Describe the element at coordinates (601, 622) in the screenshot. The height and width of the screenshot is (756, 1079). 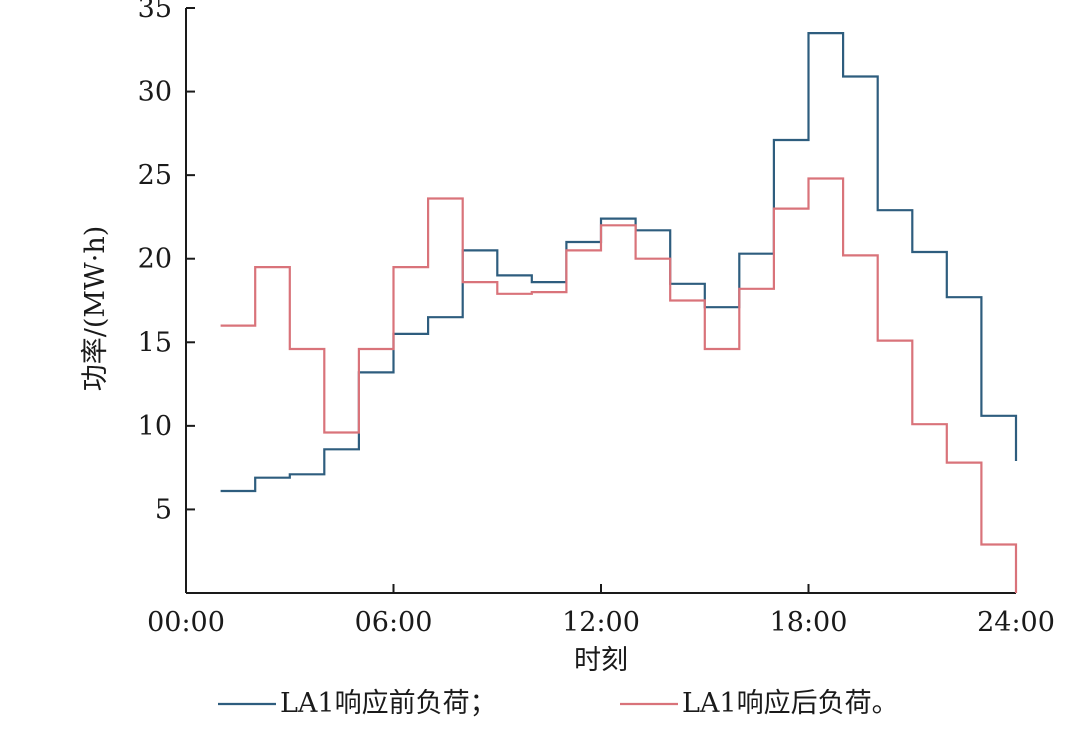
I see `x-tick-label: 12:00` at that location.